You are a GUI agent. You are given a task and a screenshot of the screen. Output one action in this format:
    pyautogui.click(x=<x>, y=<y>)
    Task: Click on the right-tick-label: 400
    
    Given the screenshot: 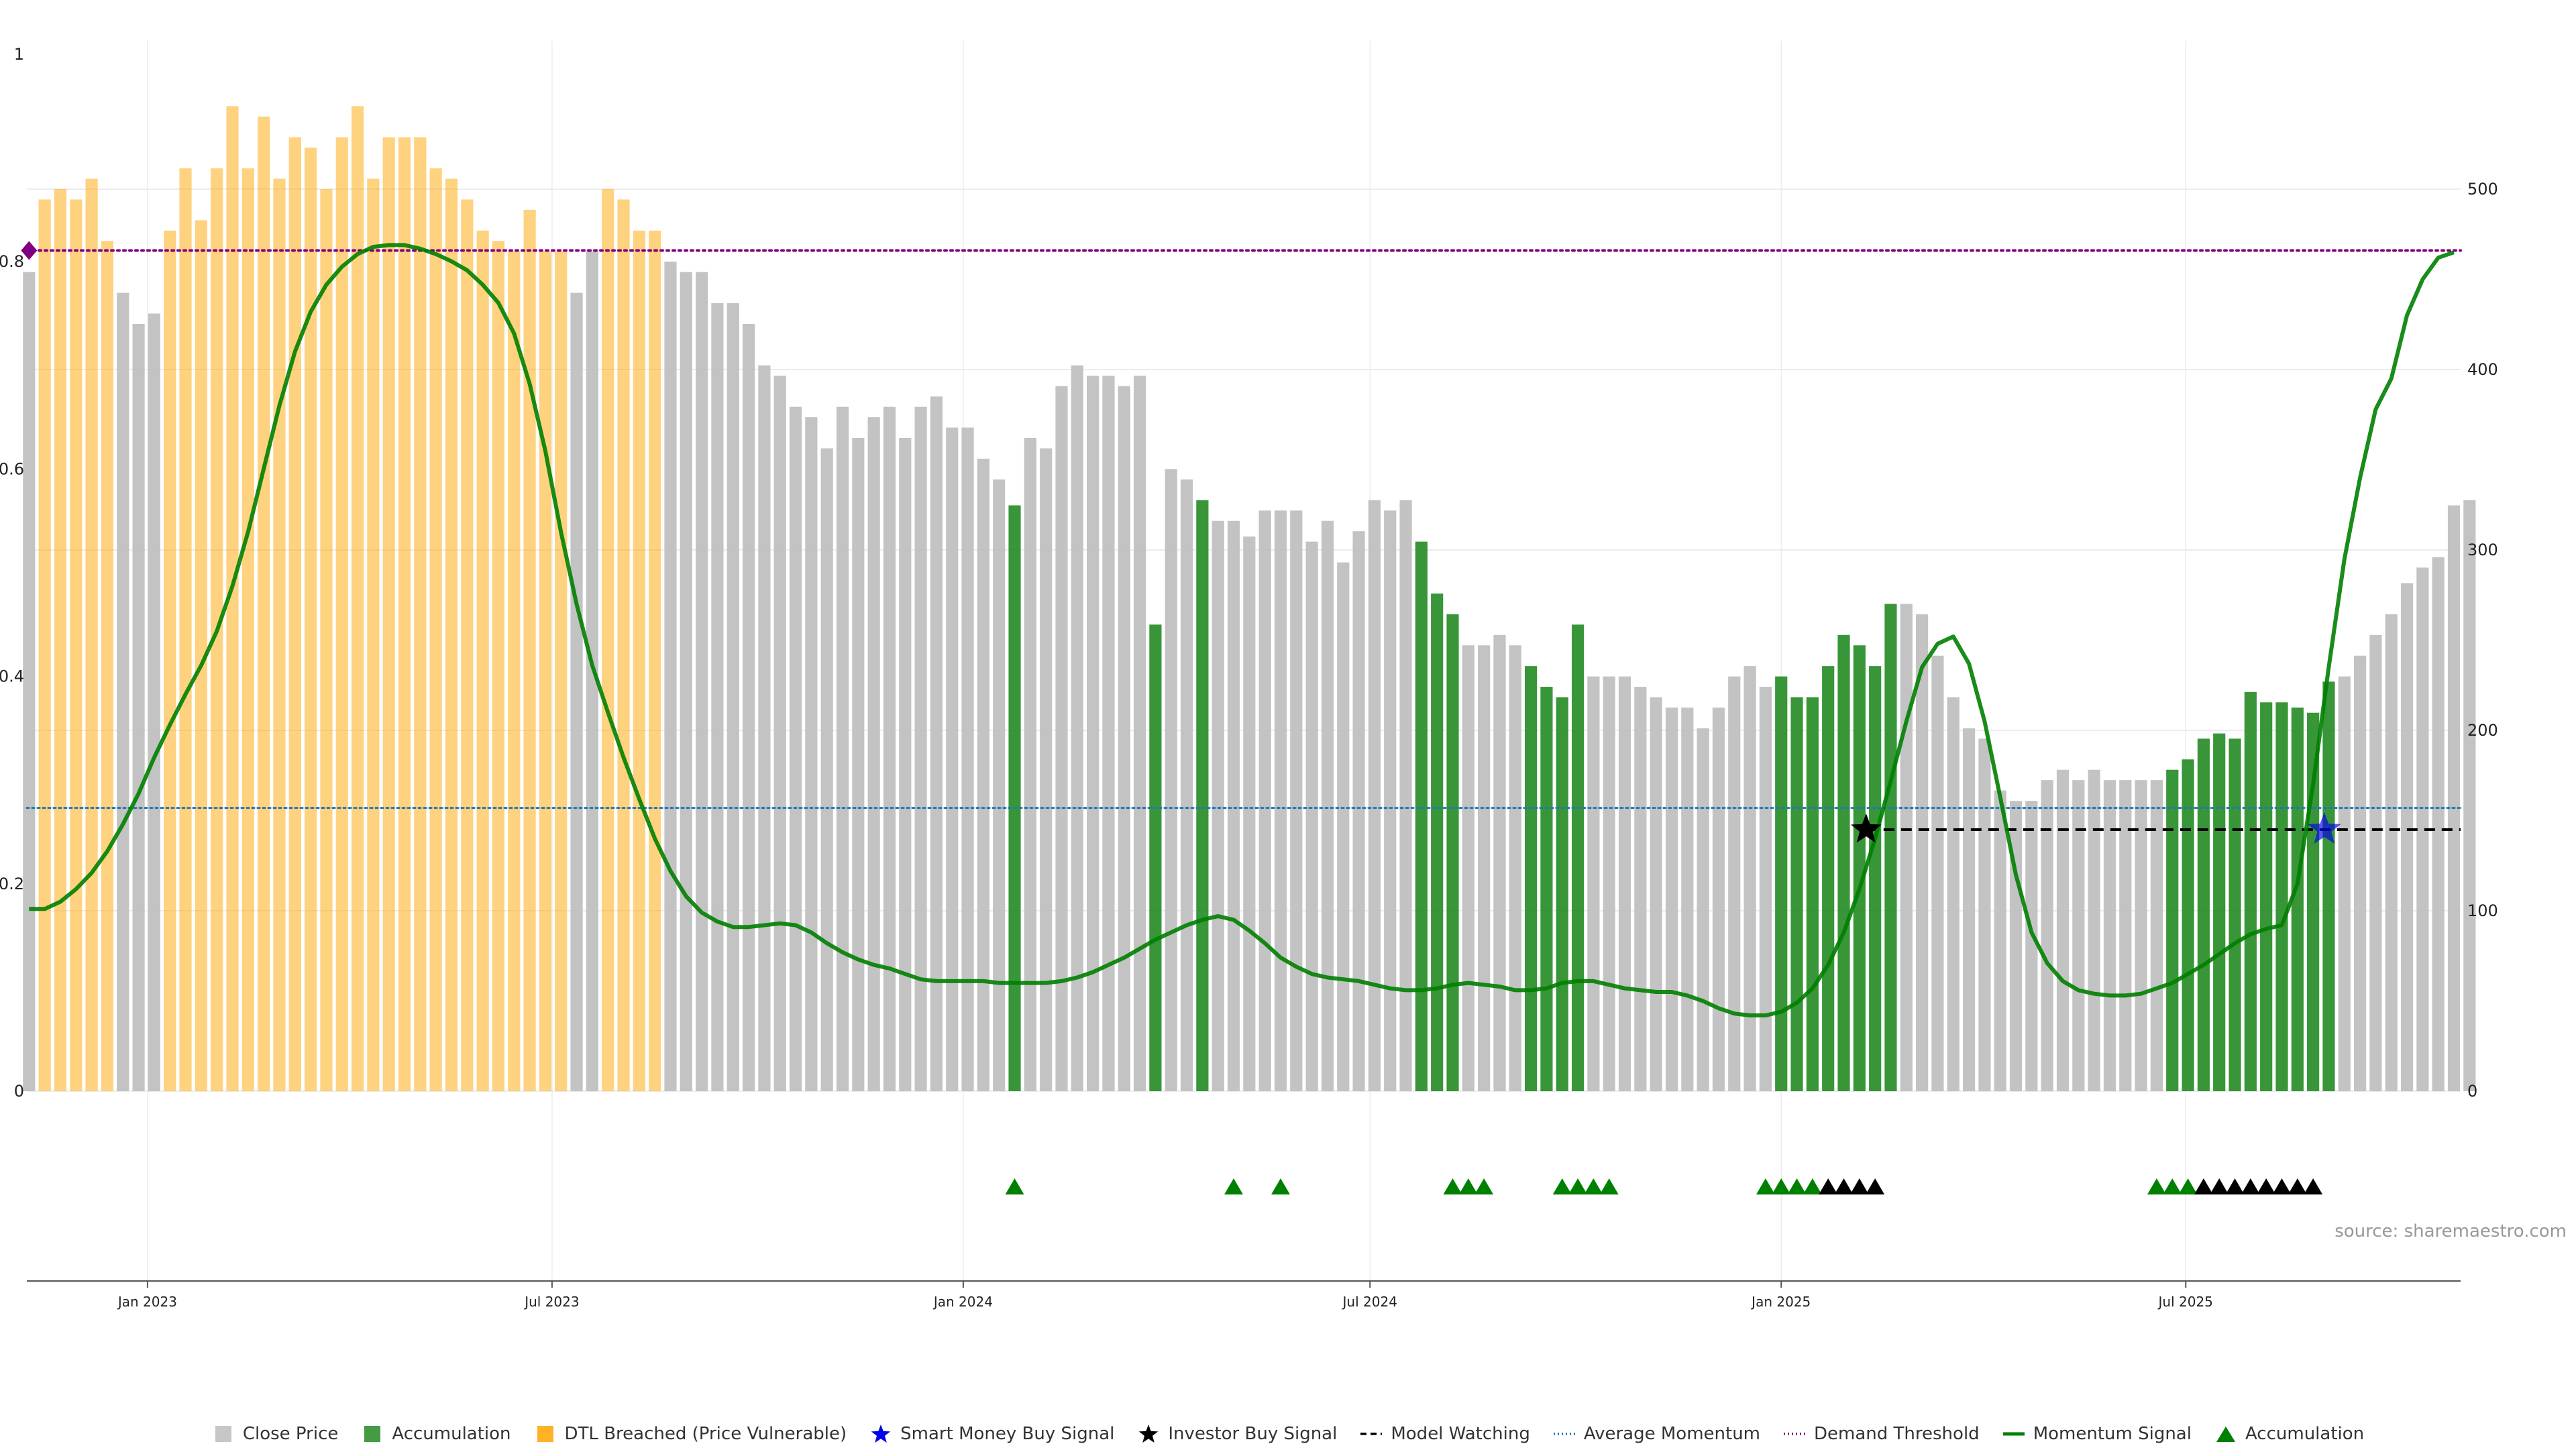 What is the action you would take?
    pyautogui.click(x=2482, y=369)
    